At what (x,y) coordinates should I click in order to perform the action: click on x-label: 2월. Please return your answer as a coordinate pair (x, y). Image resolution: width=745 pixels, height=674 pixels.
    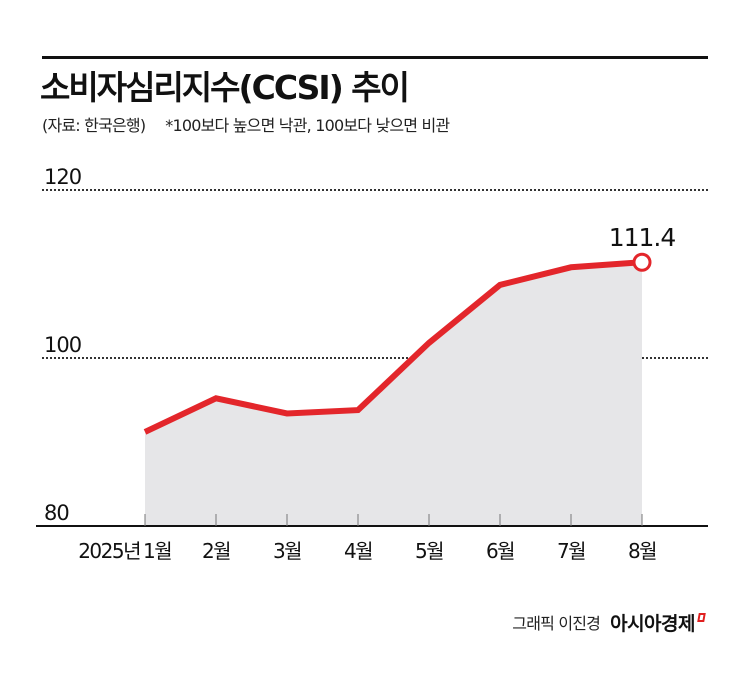
    Looking at the image, I should click on (216, 551).